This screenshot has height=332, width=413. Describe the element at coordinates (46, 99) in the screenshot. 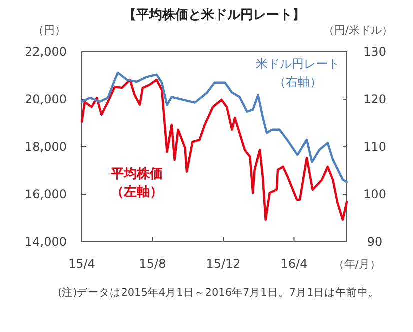

I see `y-tick-label: 20,000` at that location.